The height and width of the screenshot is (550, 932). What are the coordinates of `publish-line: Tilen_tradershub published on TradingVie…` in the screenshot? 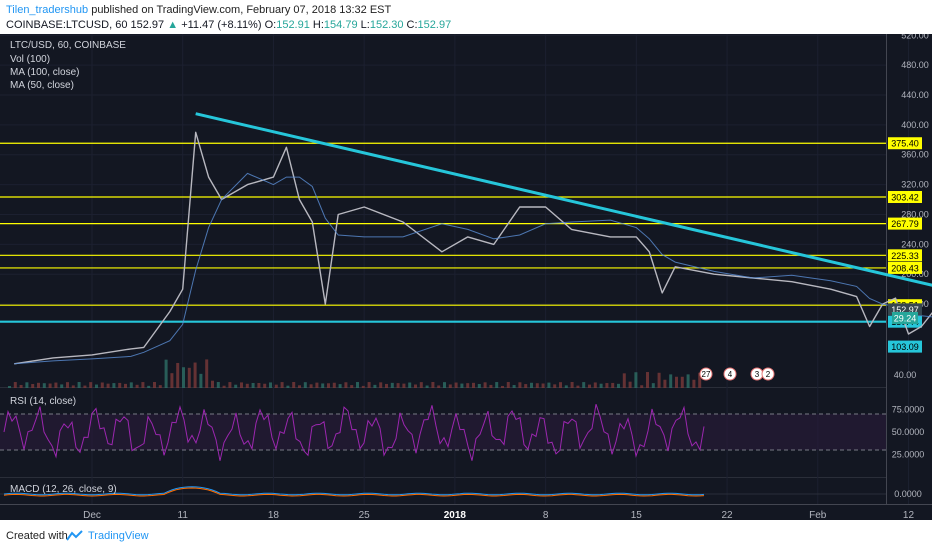 It's located at (198, 10).